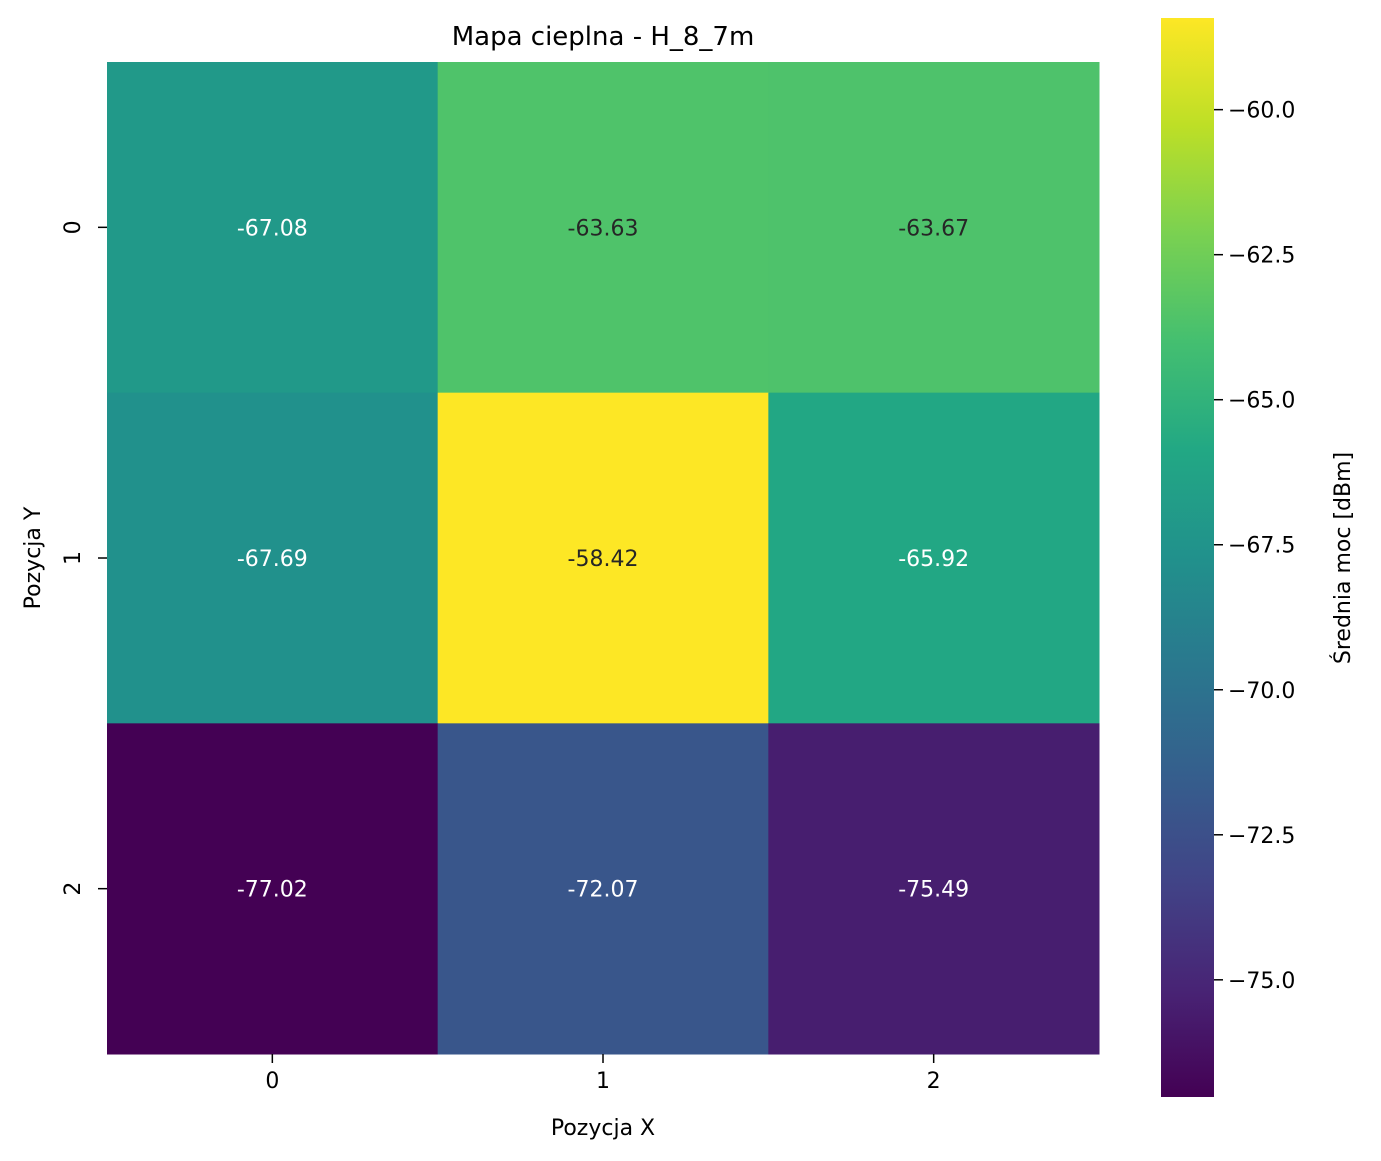  What do you see at coordinates (603, 1128) in the screenshot?
I see `x-axis-label: Pozycja X` at bounding box center [603, 1128].